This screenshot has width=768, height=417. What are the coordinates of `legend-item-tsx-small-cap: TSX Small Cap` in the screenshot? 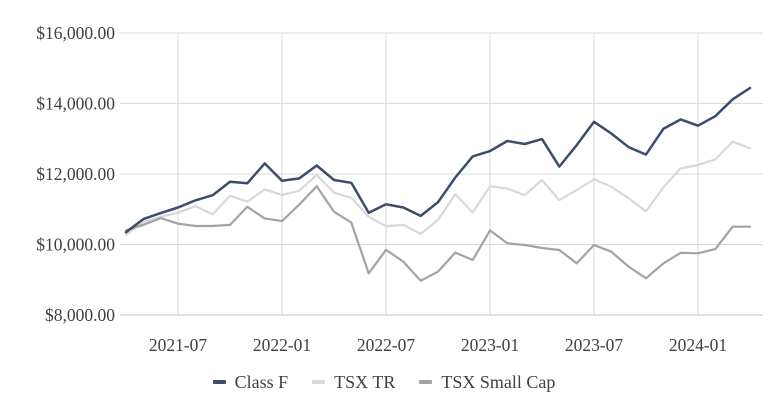 It's located at (487, 382).